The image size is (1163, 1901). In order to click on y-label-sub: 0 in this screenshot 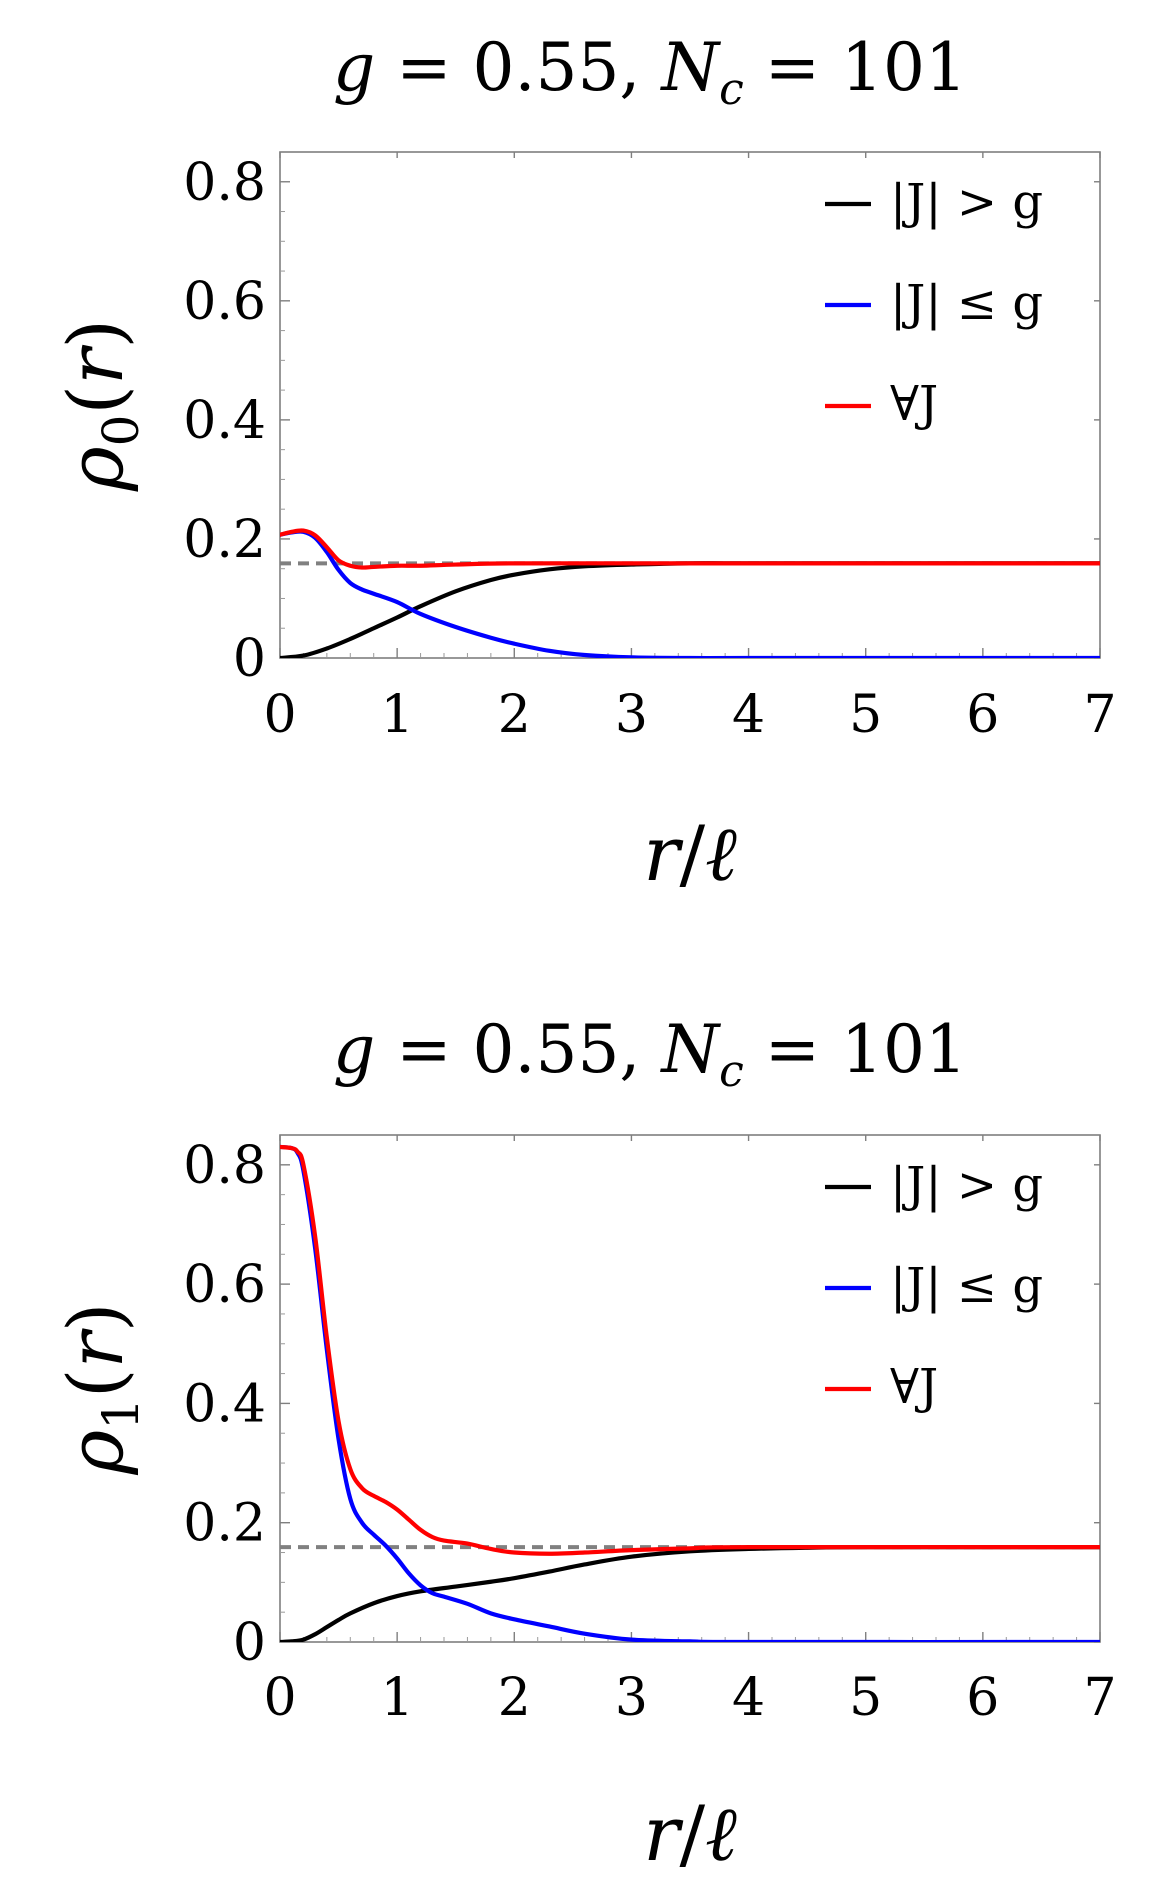, I will do `click(121, 431)`.